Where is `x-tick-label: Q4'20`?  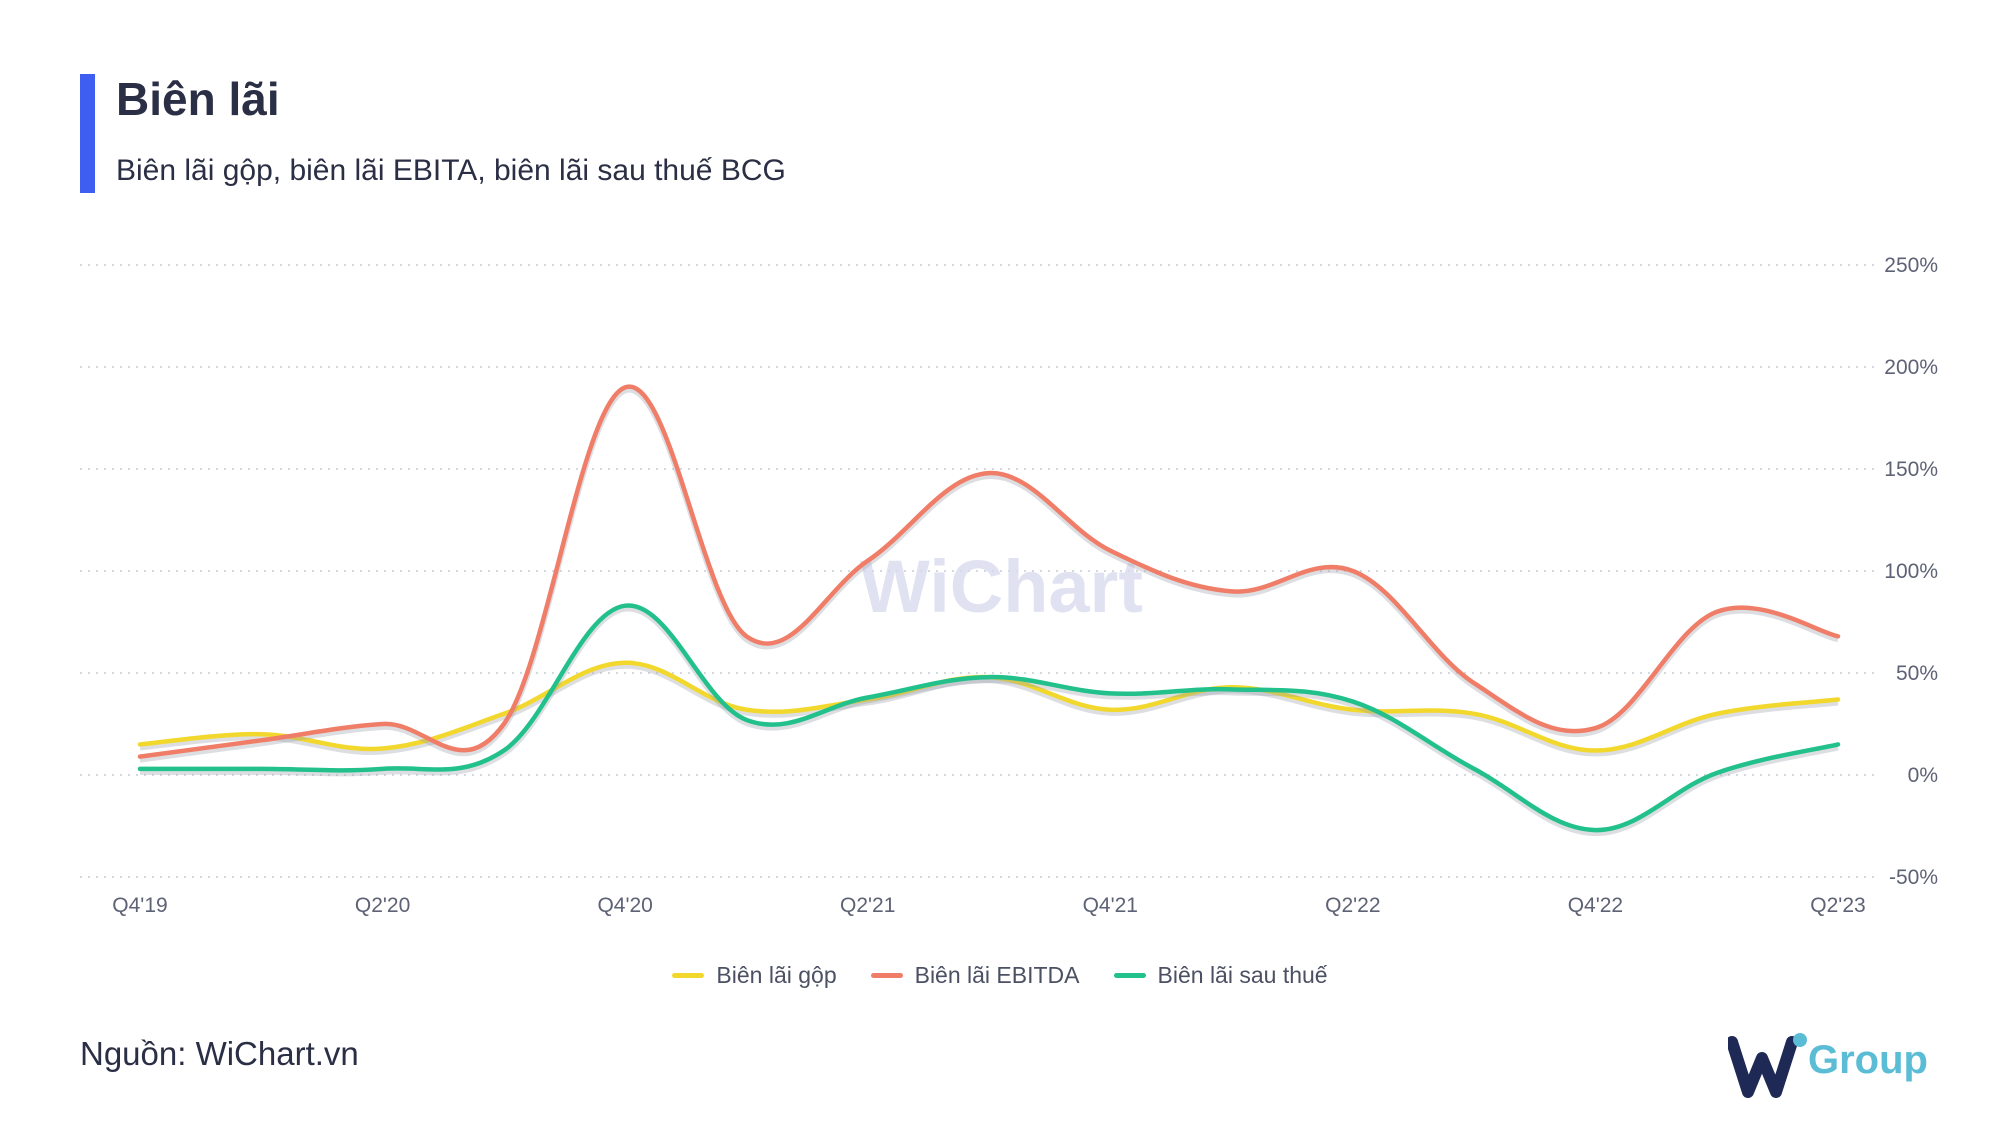 x-tick-label: Q4'20 is located at coordinates (624, 905).